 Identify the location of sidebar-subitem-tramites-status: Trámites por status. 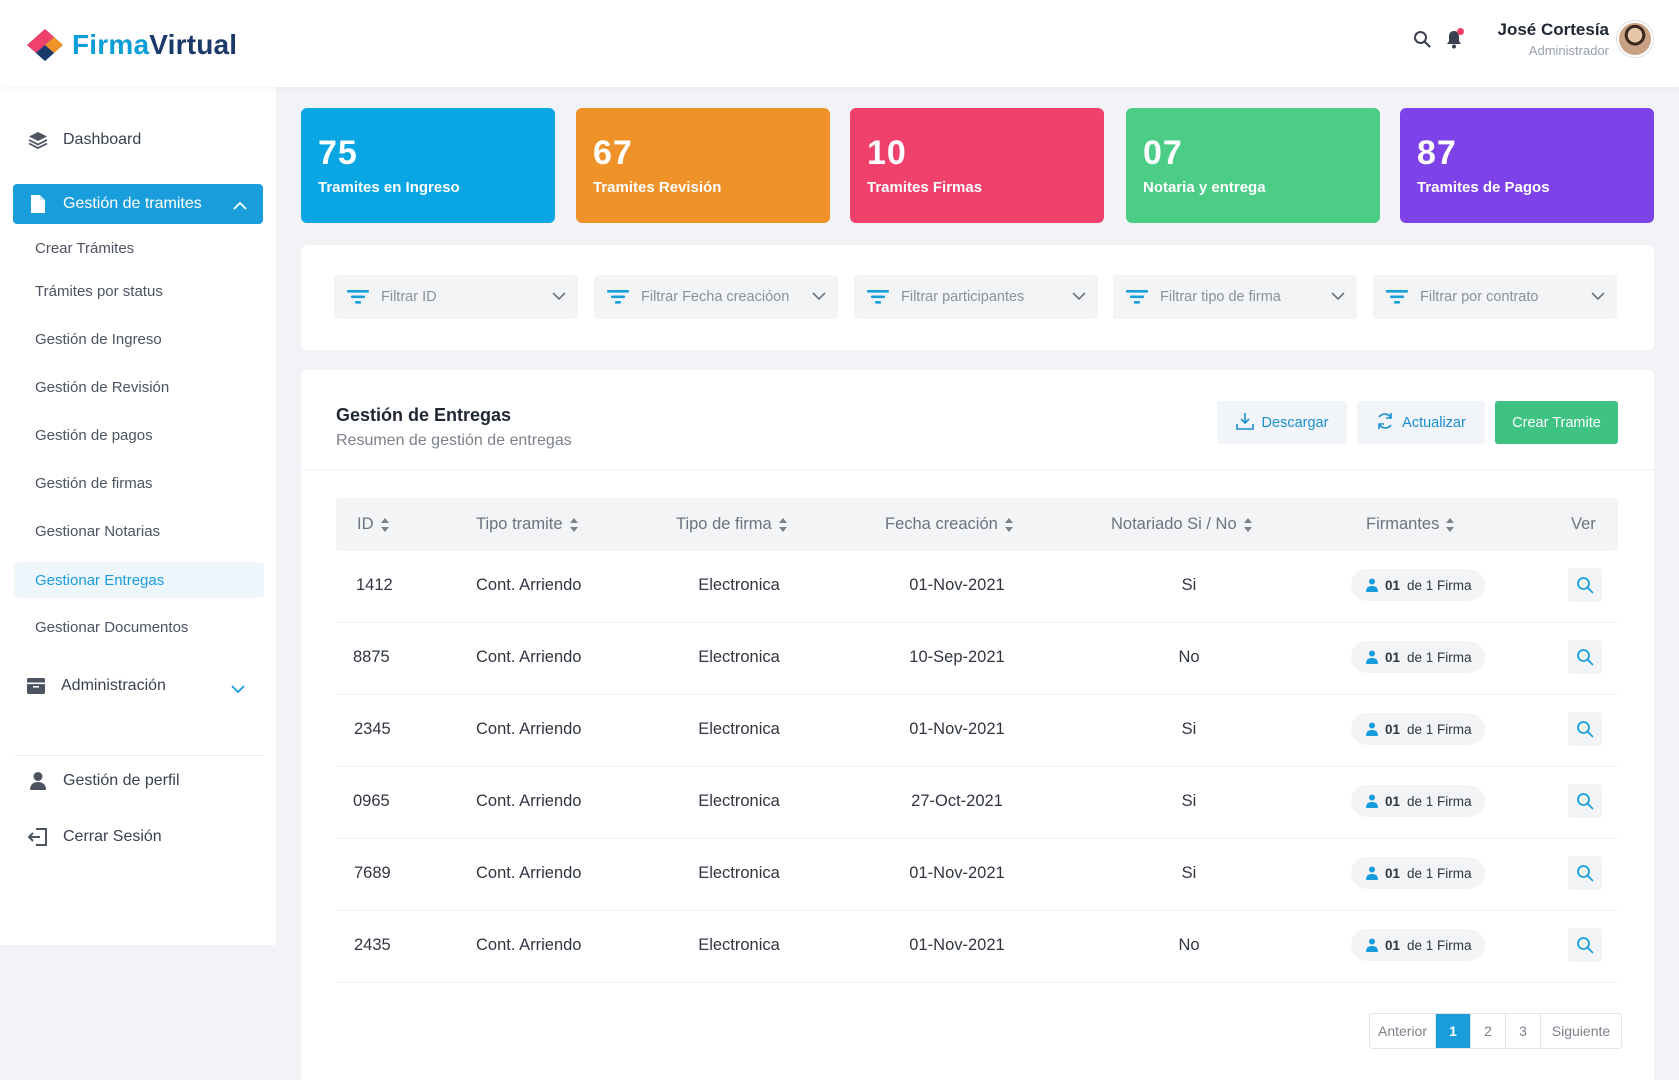
(99, 291).